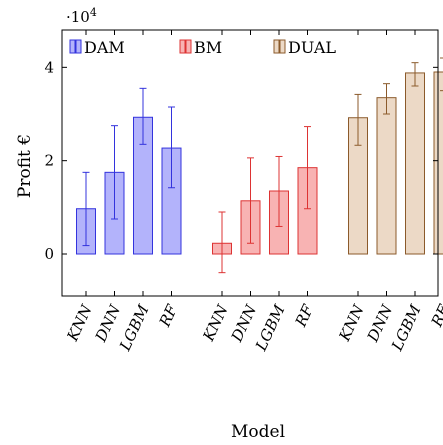 This screenshot has width=443, height=445. Describe the element at coordinates (441, 74) in the screenshot. I see `error-bar-dual-rf` at that location.